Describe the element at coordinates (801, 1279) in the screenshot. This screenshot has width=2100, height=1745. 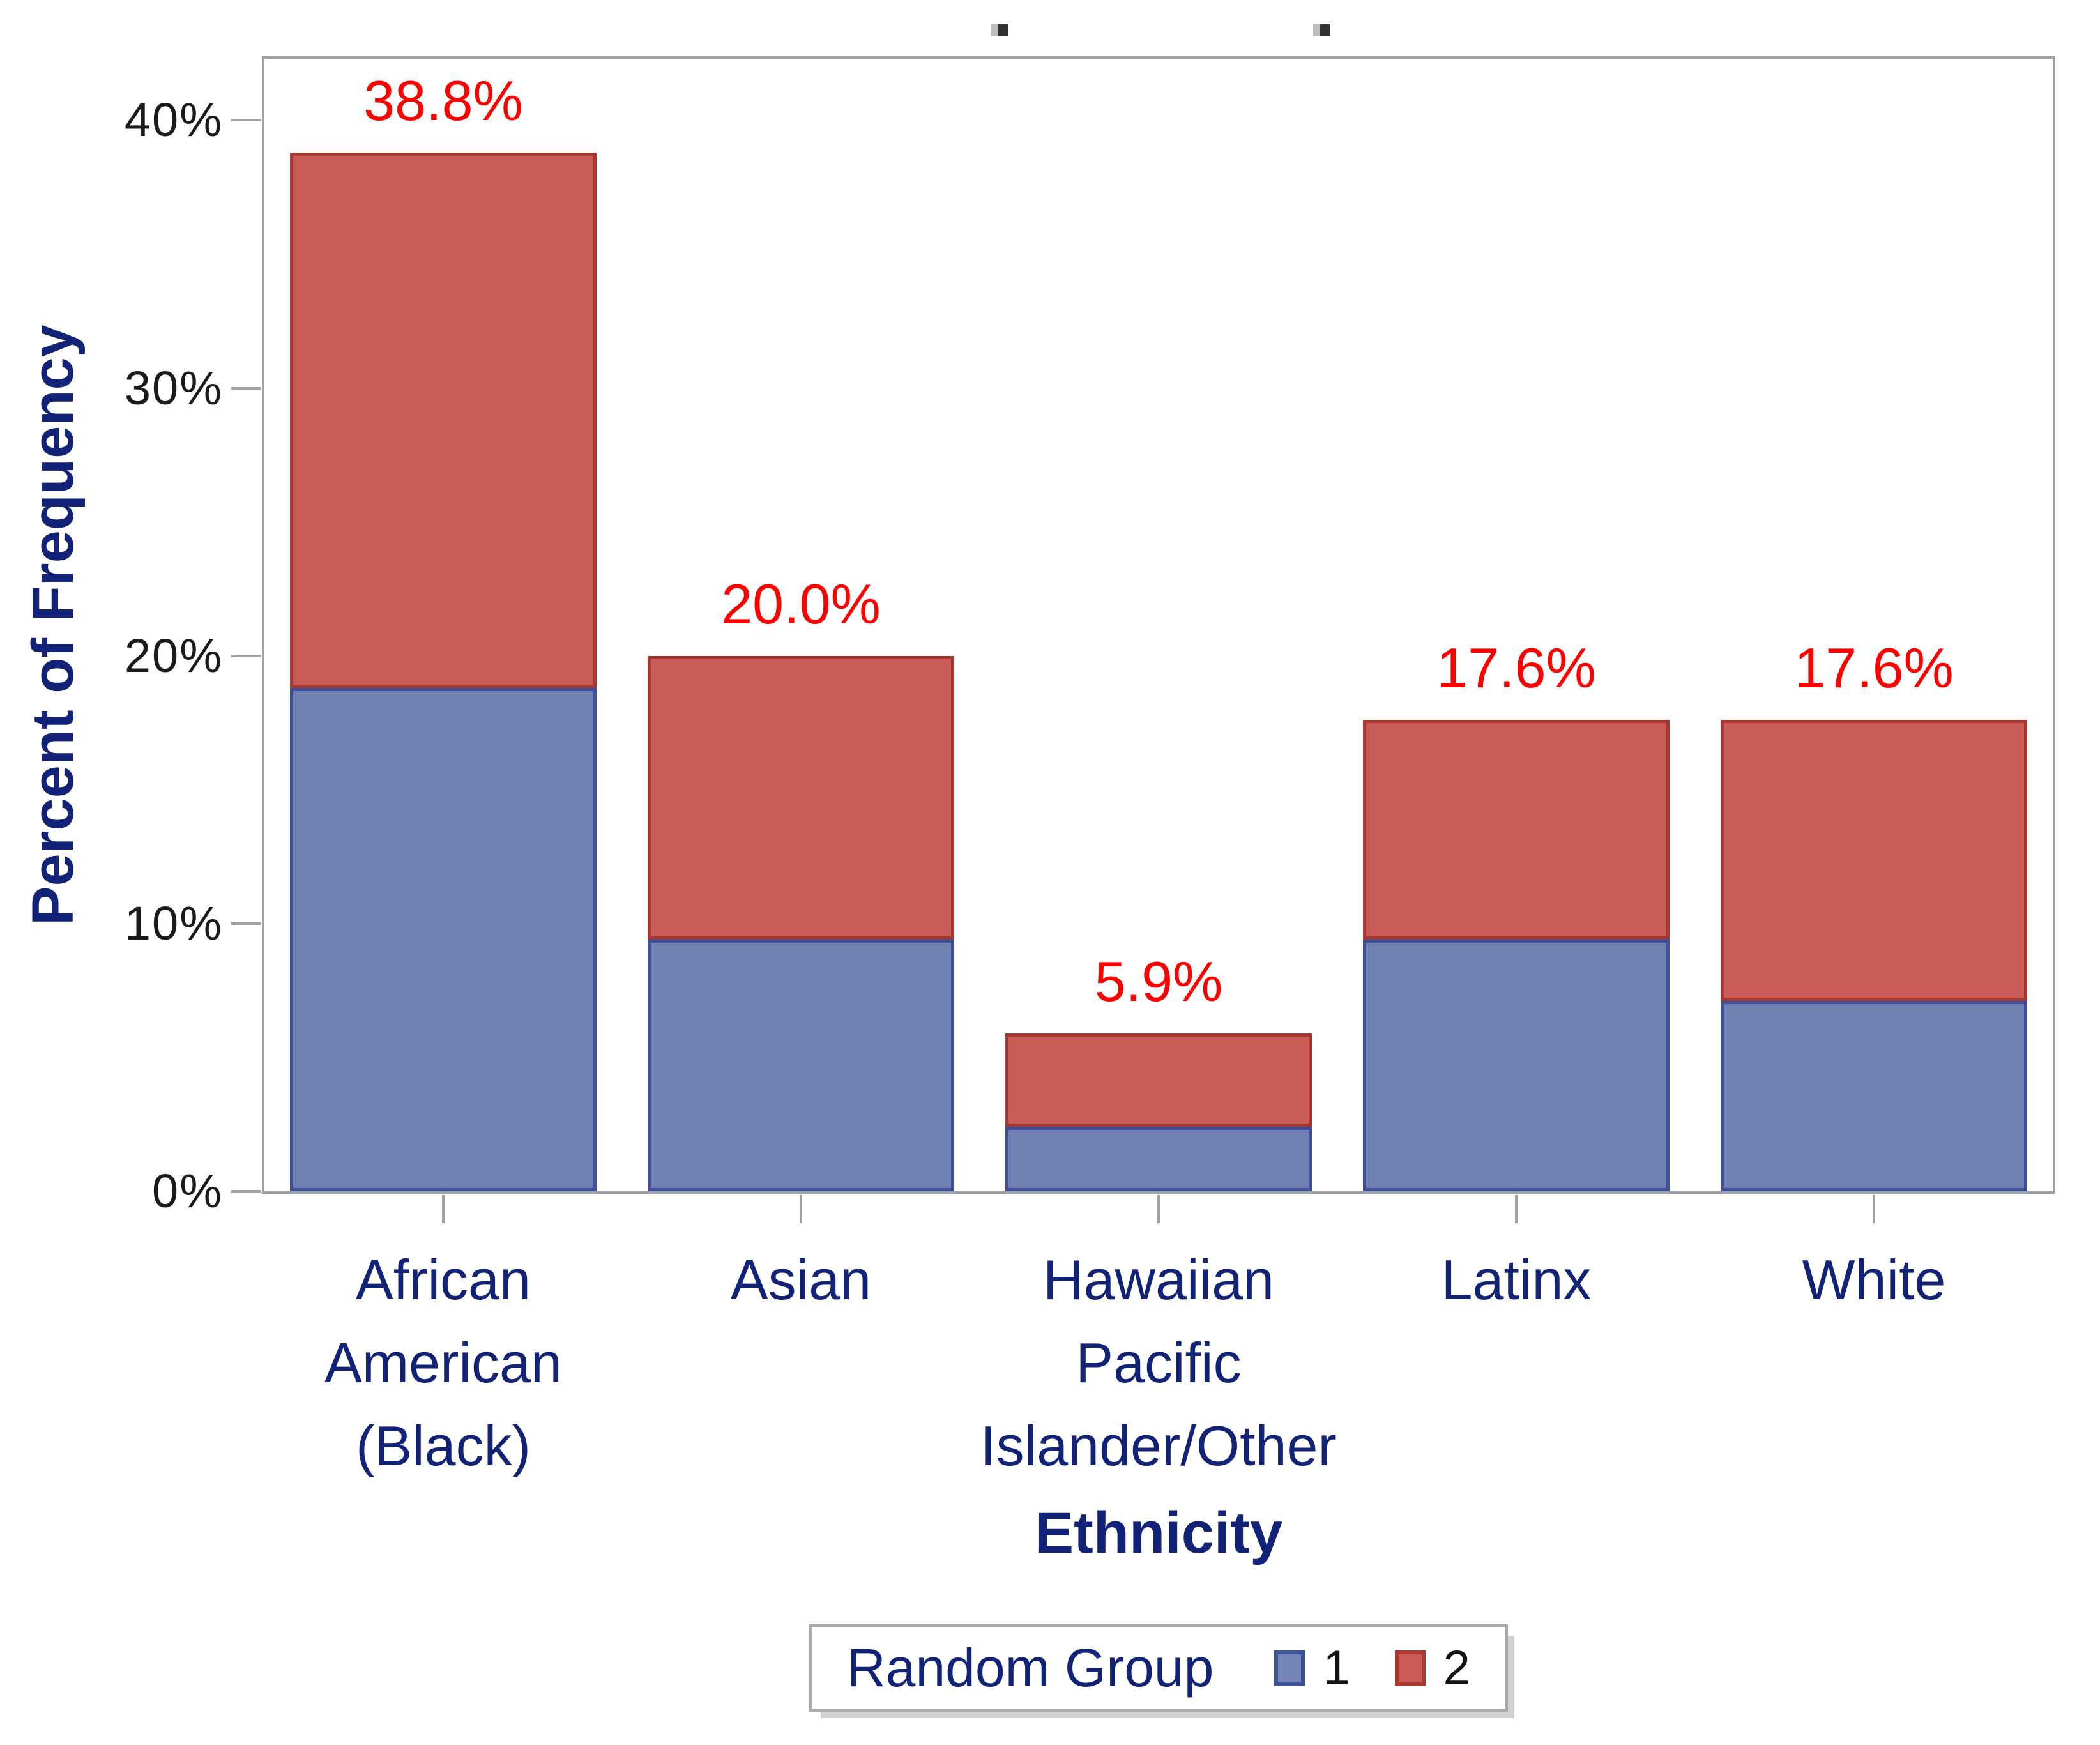
I see `x-category-label: Asian` at that location.